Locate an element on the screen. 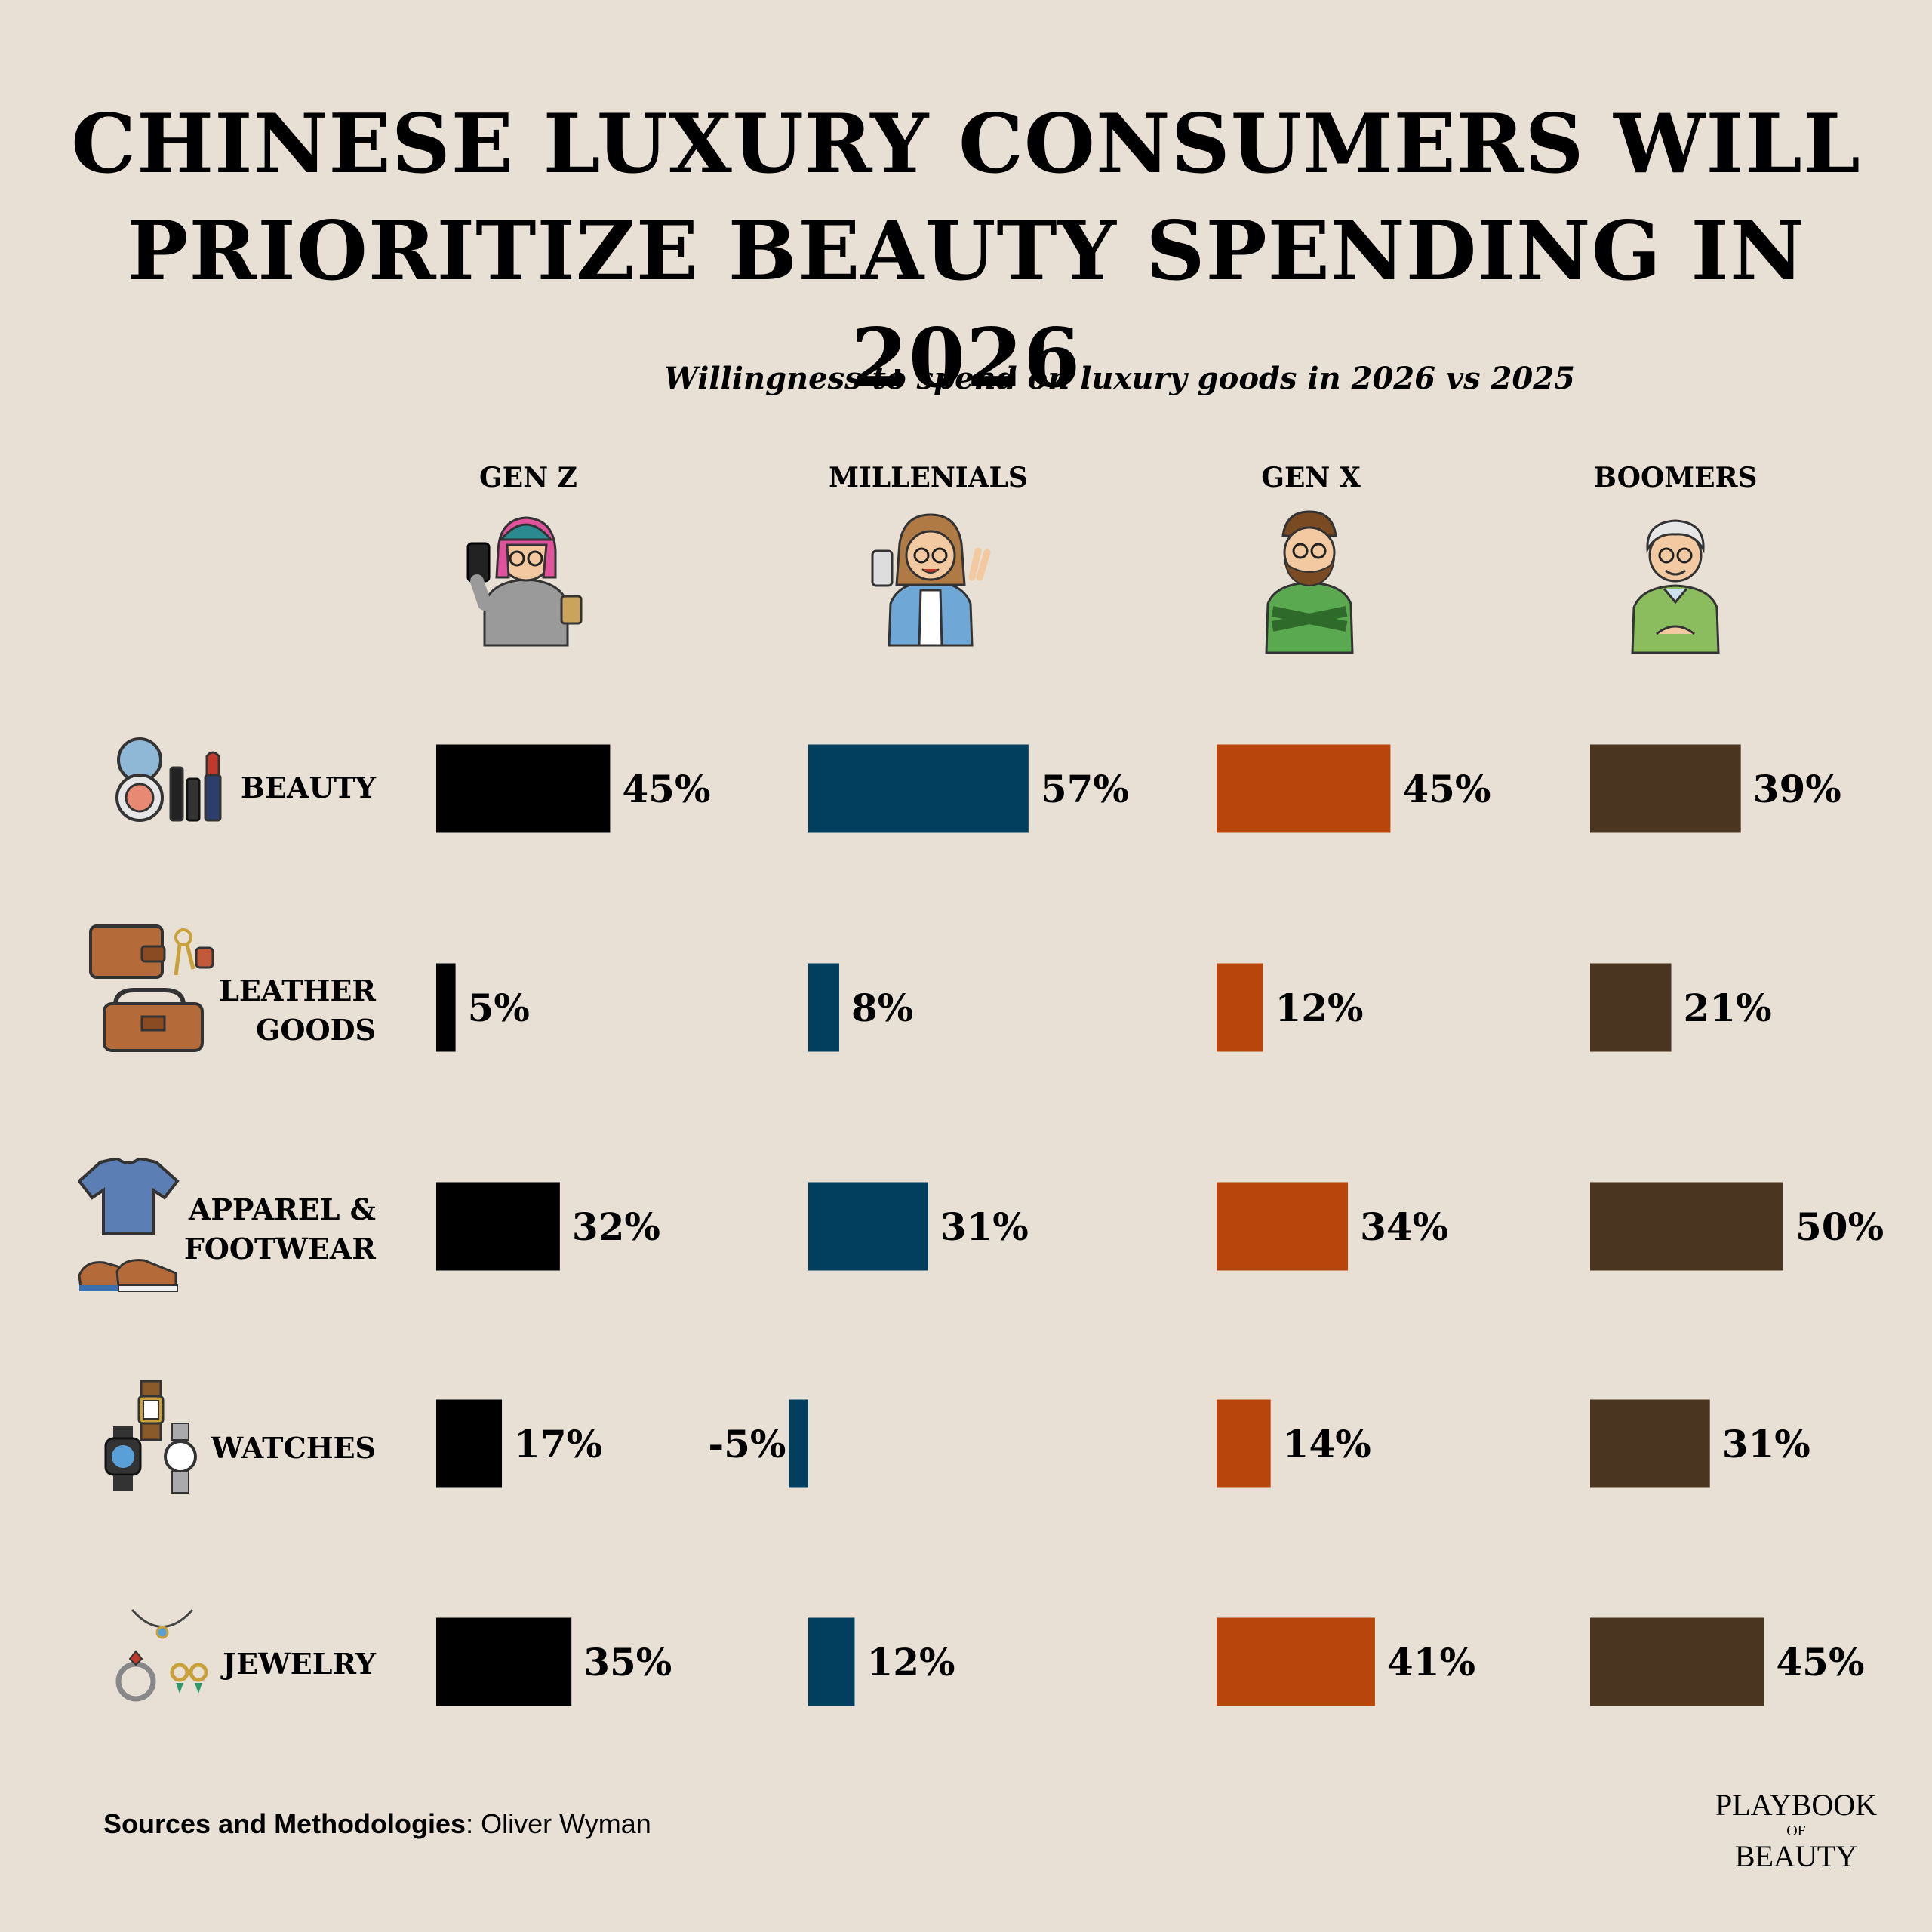  bar-millenials-watches is located at coordinates (798, 1443).